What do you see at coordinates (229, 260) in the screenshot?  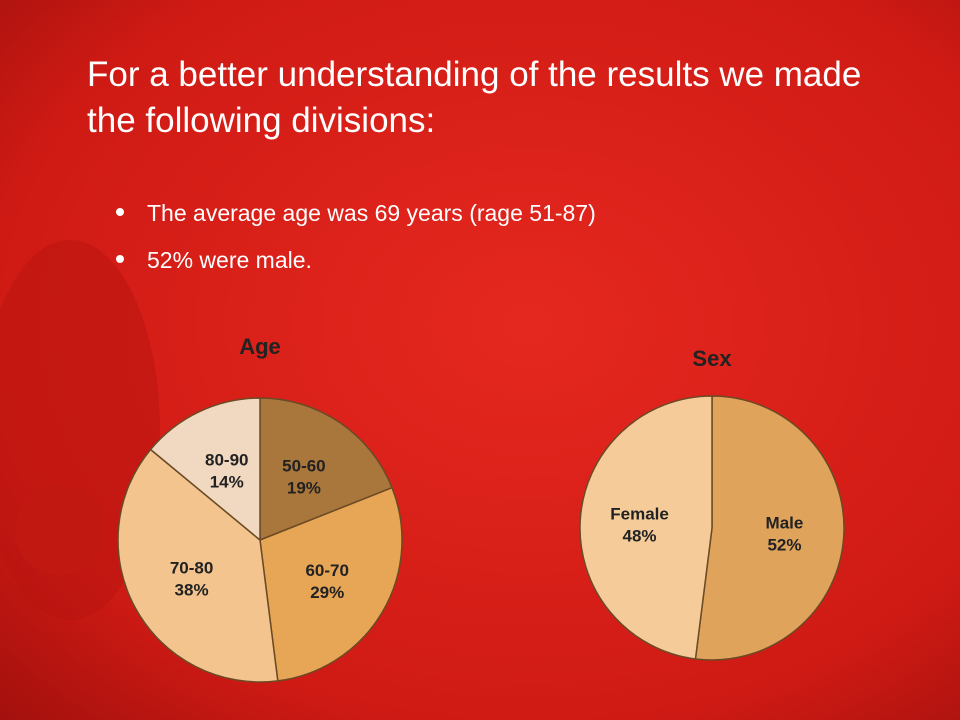 I see `bullet: 52% were male.` at bounding box center [229, 260].